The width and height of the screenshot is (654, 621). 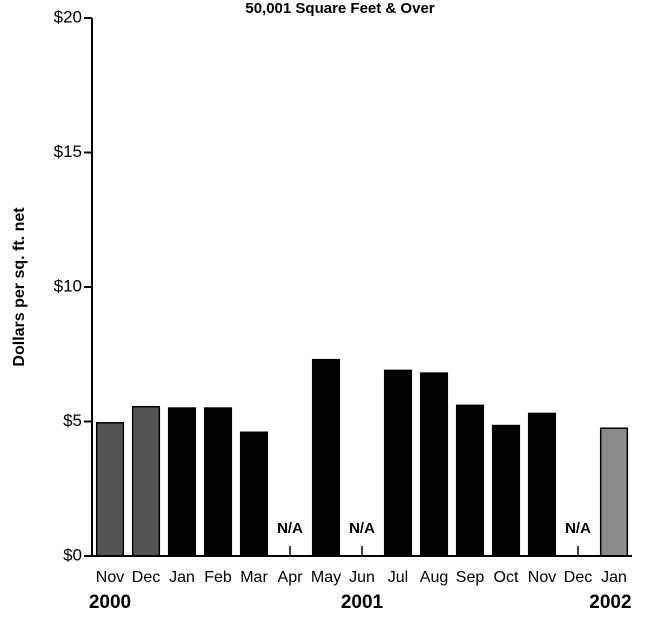 I want to click on chart-title: 50,001 Square Feet & Over, so click(x=339, y=8).